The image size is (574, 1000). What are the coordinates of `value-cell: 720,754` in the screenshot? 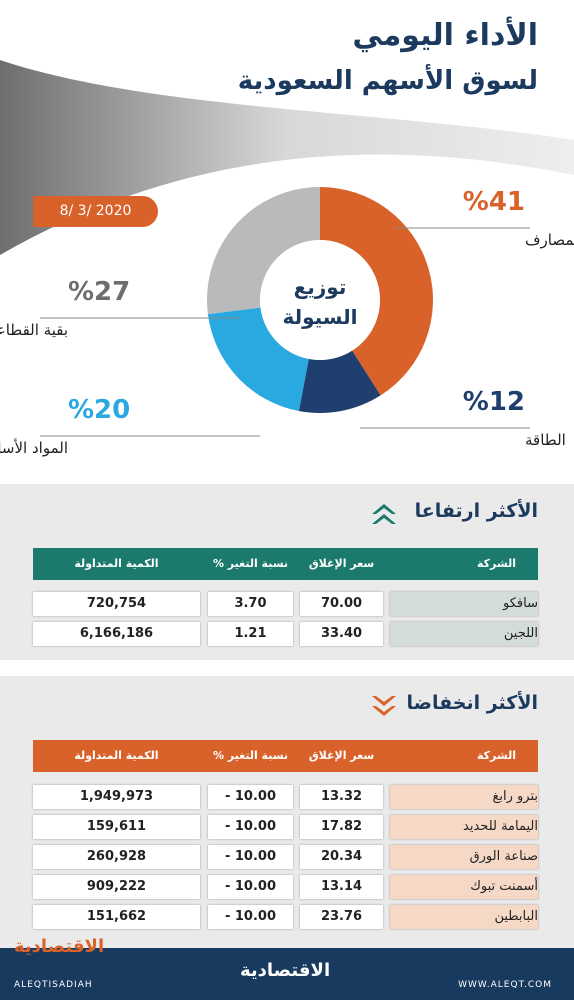 It's located at (116, 604).